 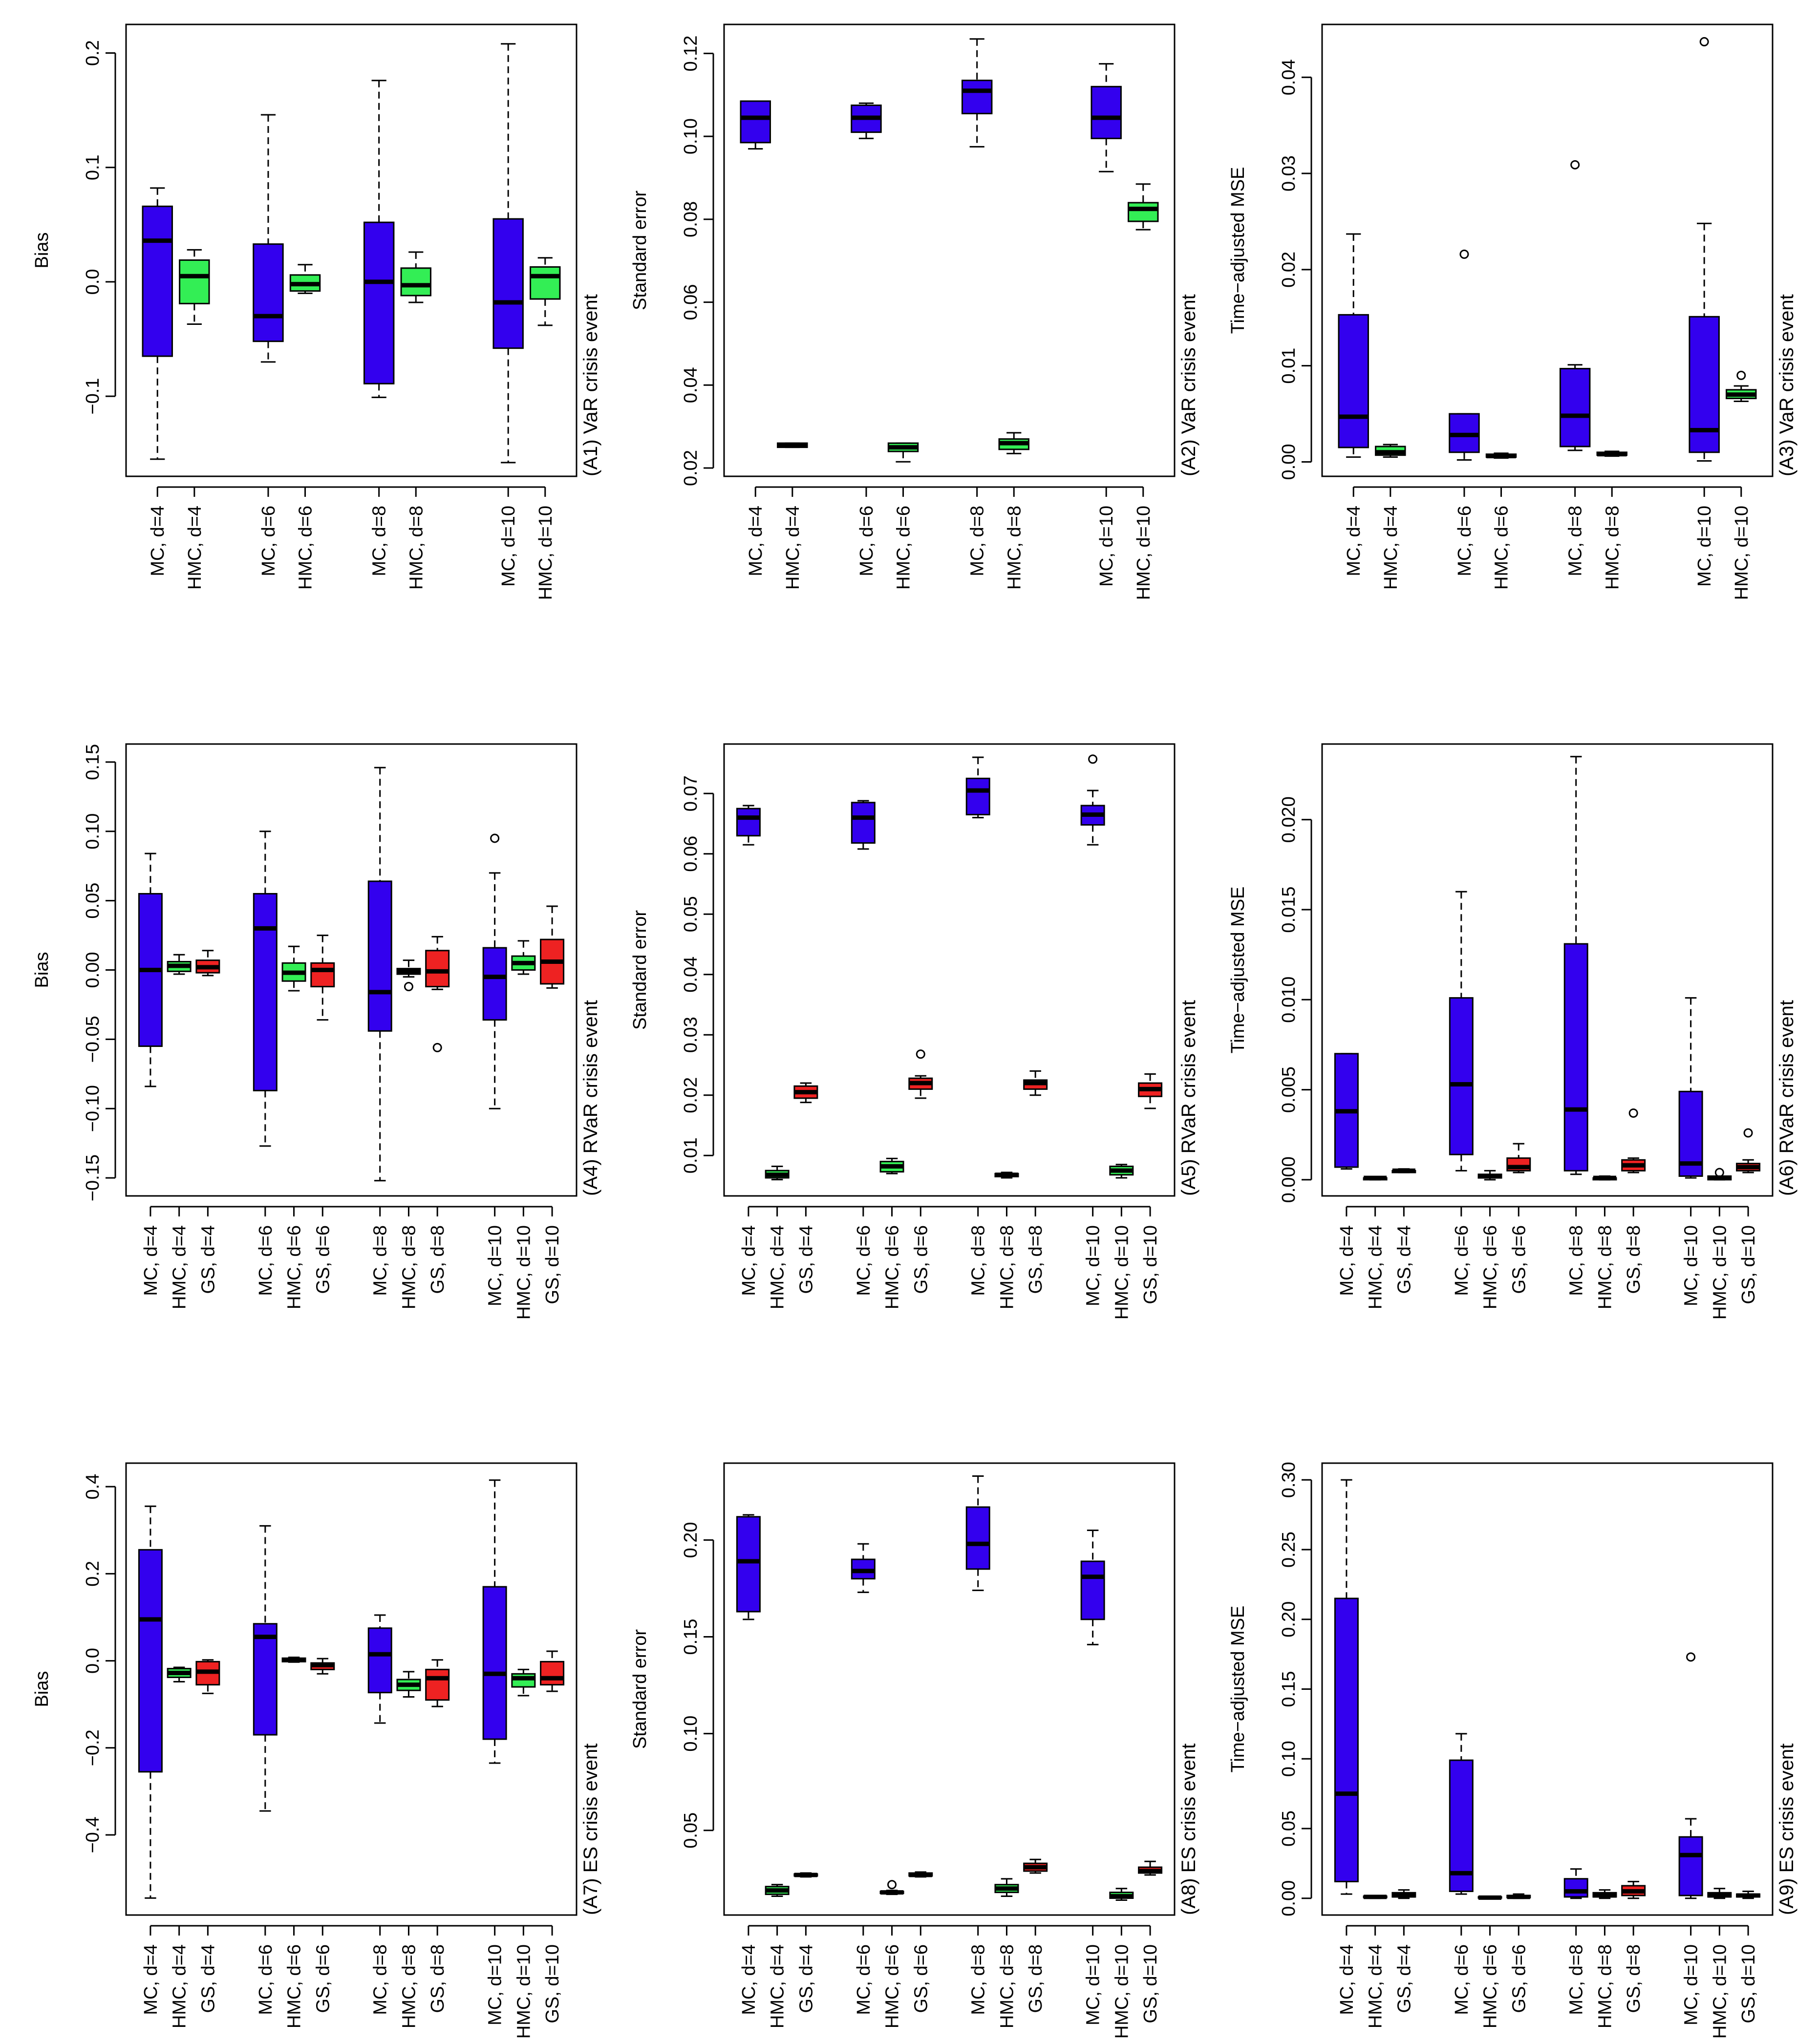 I want to click on y-tick-label: 0.4, so click(x=93, y=1487).